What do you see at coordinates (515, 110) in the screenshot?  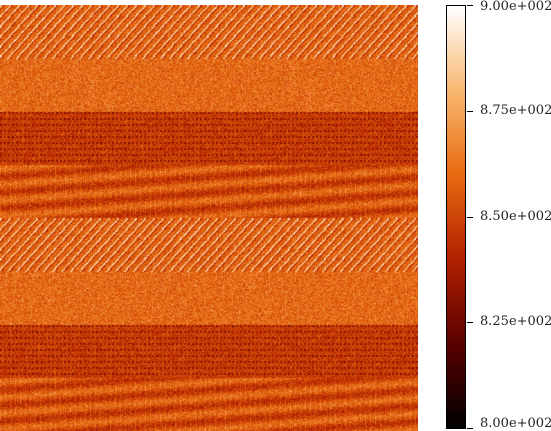 I see `colorbar-tick-label: 8.75e+002` at bounding box center [515, 110].